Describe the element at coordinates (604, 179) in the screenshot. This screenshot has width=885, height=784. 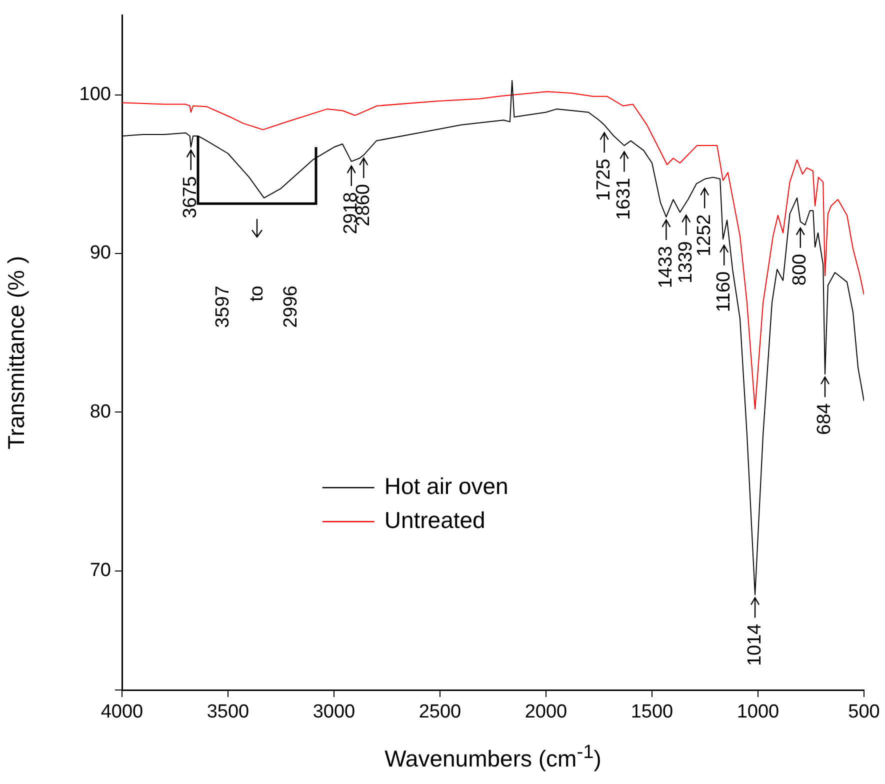
I see `annotation: 1725` at that location.